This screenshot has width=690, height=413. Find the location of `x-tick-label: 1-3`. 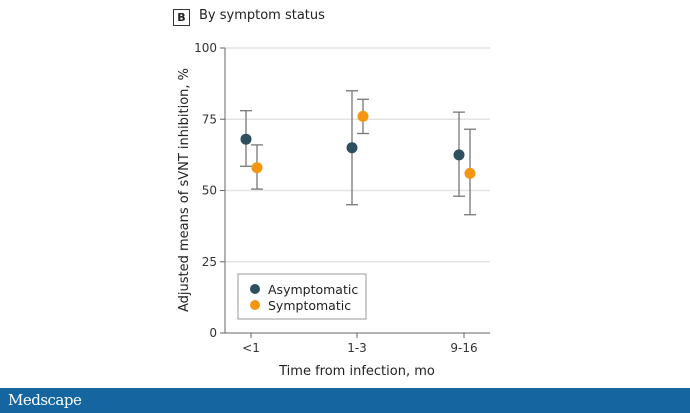

x-tick-label: 1-3 is located at coordinates (357, 348).